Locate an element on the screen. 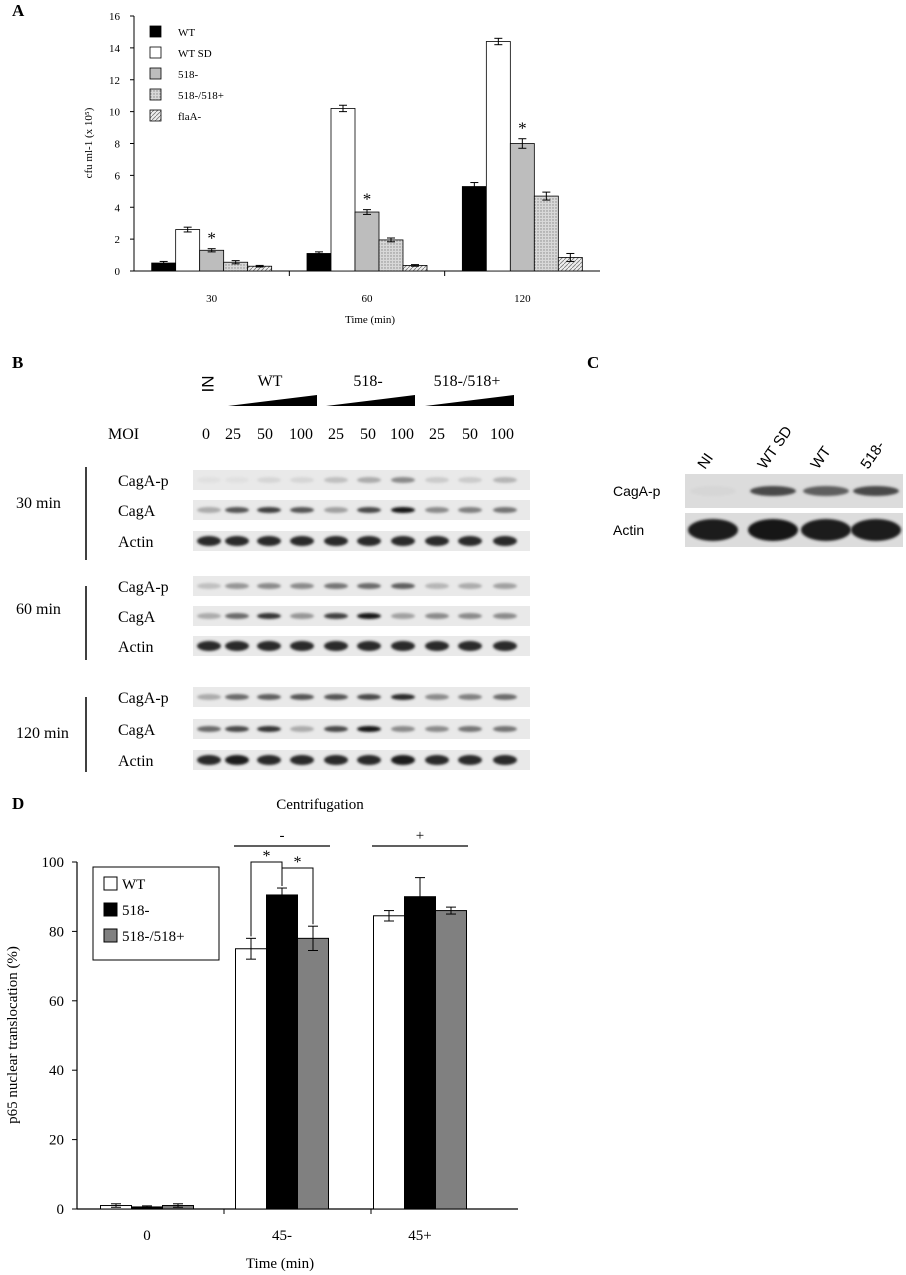  chart-a-legend: WT WT SD 518- 518-/518+ flaA- is located at coordinates (186, 74).